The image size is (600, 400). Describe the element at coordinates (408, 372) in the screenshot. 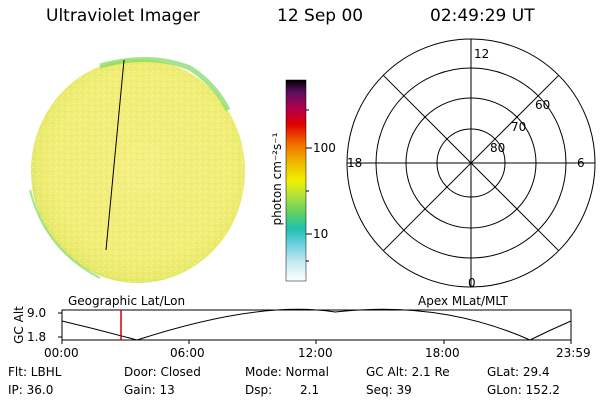

I see `gc-alt-status: GC Alt: 2.1 Re` at that location.